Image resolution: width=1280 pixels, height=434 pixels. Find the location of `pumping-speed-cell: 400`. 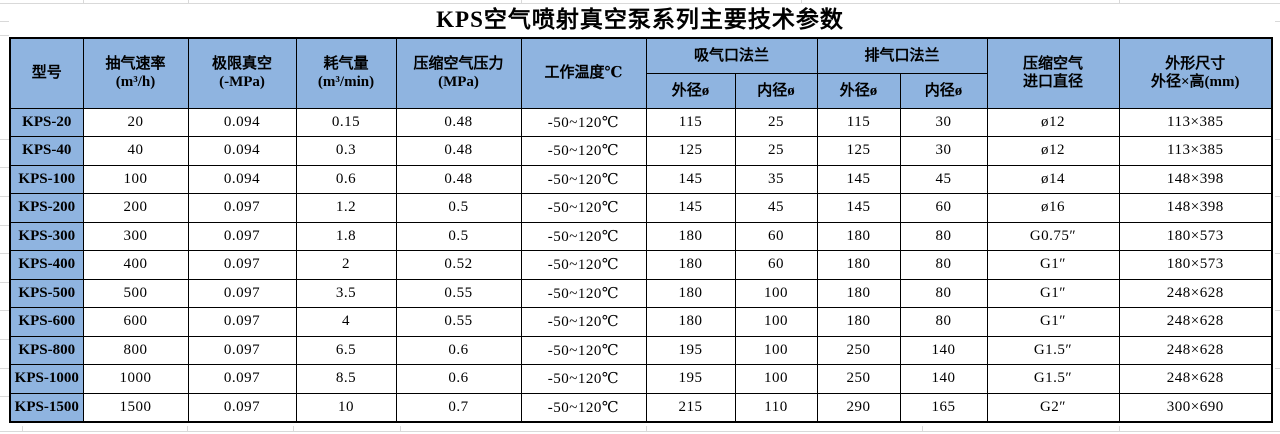

pumping-speed-cell: 400 is located at coordinates (135, 265).